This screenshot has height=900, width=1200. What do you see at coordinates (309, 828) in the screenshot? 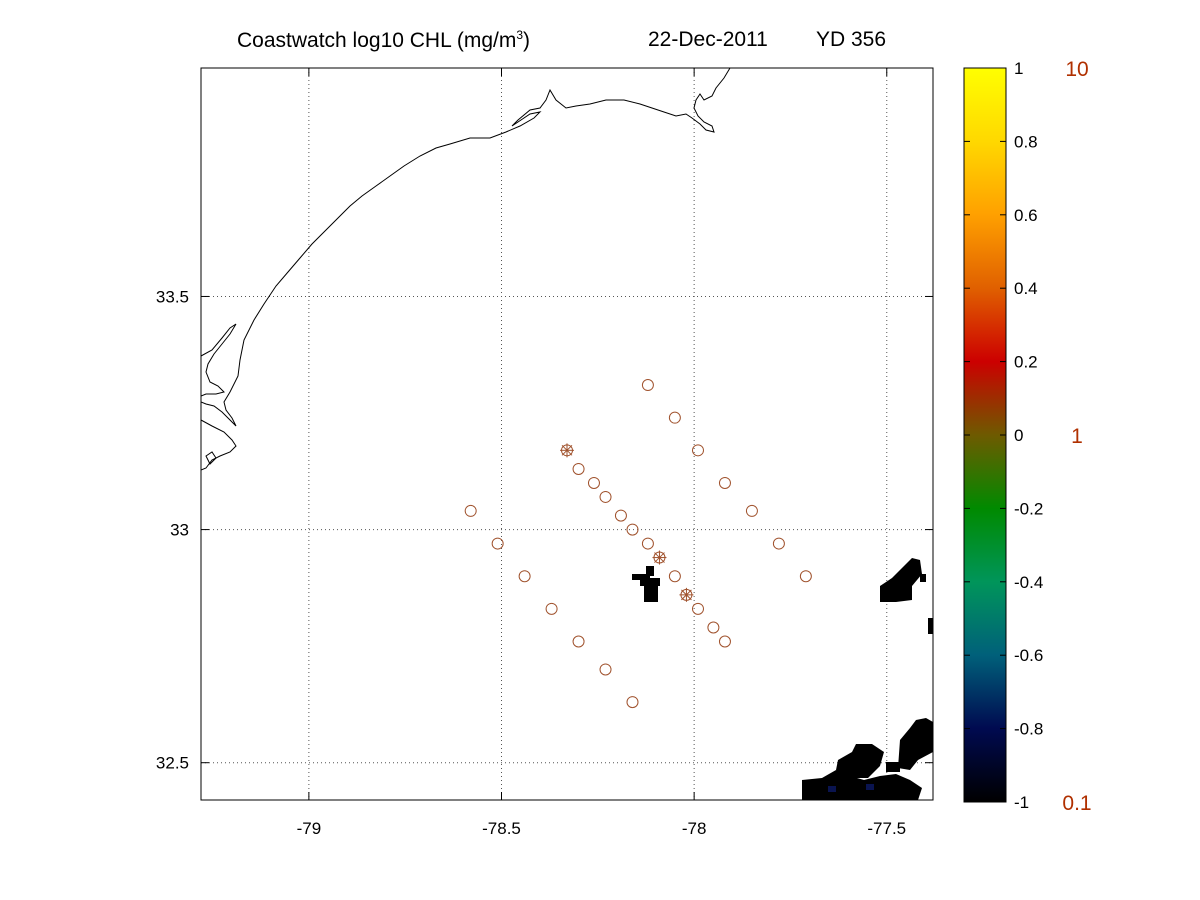
I see `x-tick-label: -79` at bounding box center [309, 828].